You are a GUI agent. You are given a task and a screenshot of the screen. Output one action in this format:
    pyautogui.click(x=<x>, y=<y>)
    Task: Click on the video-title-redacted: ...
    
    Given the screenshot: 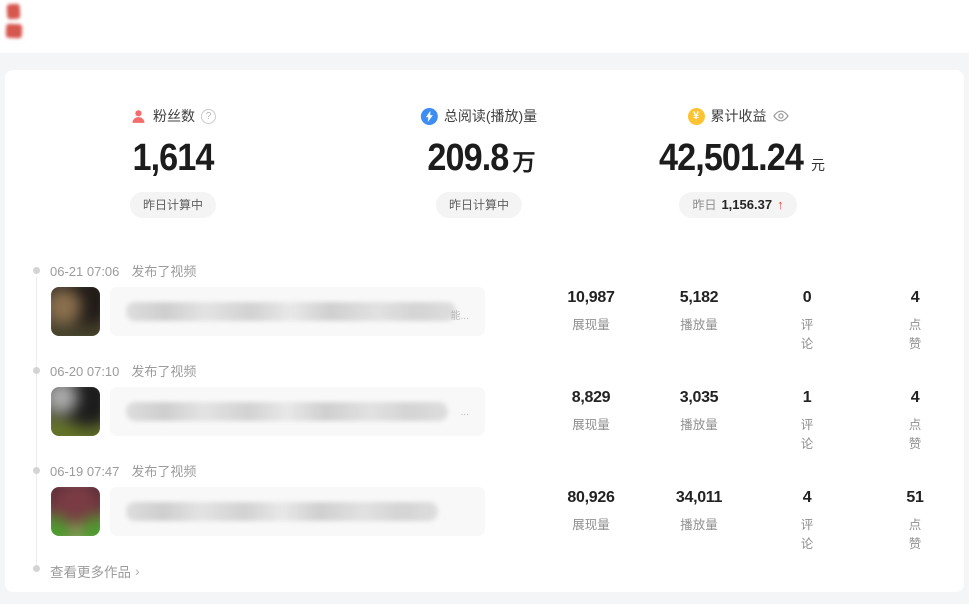 What is the action you would take?
    pyautogui.click(x=297, y=411)
    